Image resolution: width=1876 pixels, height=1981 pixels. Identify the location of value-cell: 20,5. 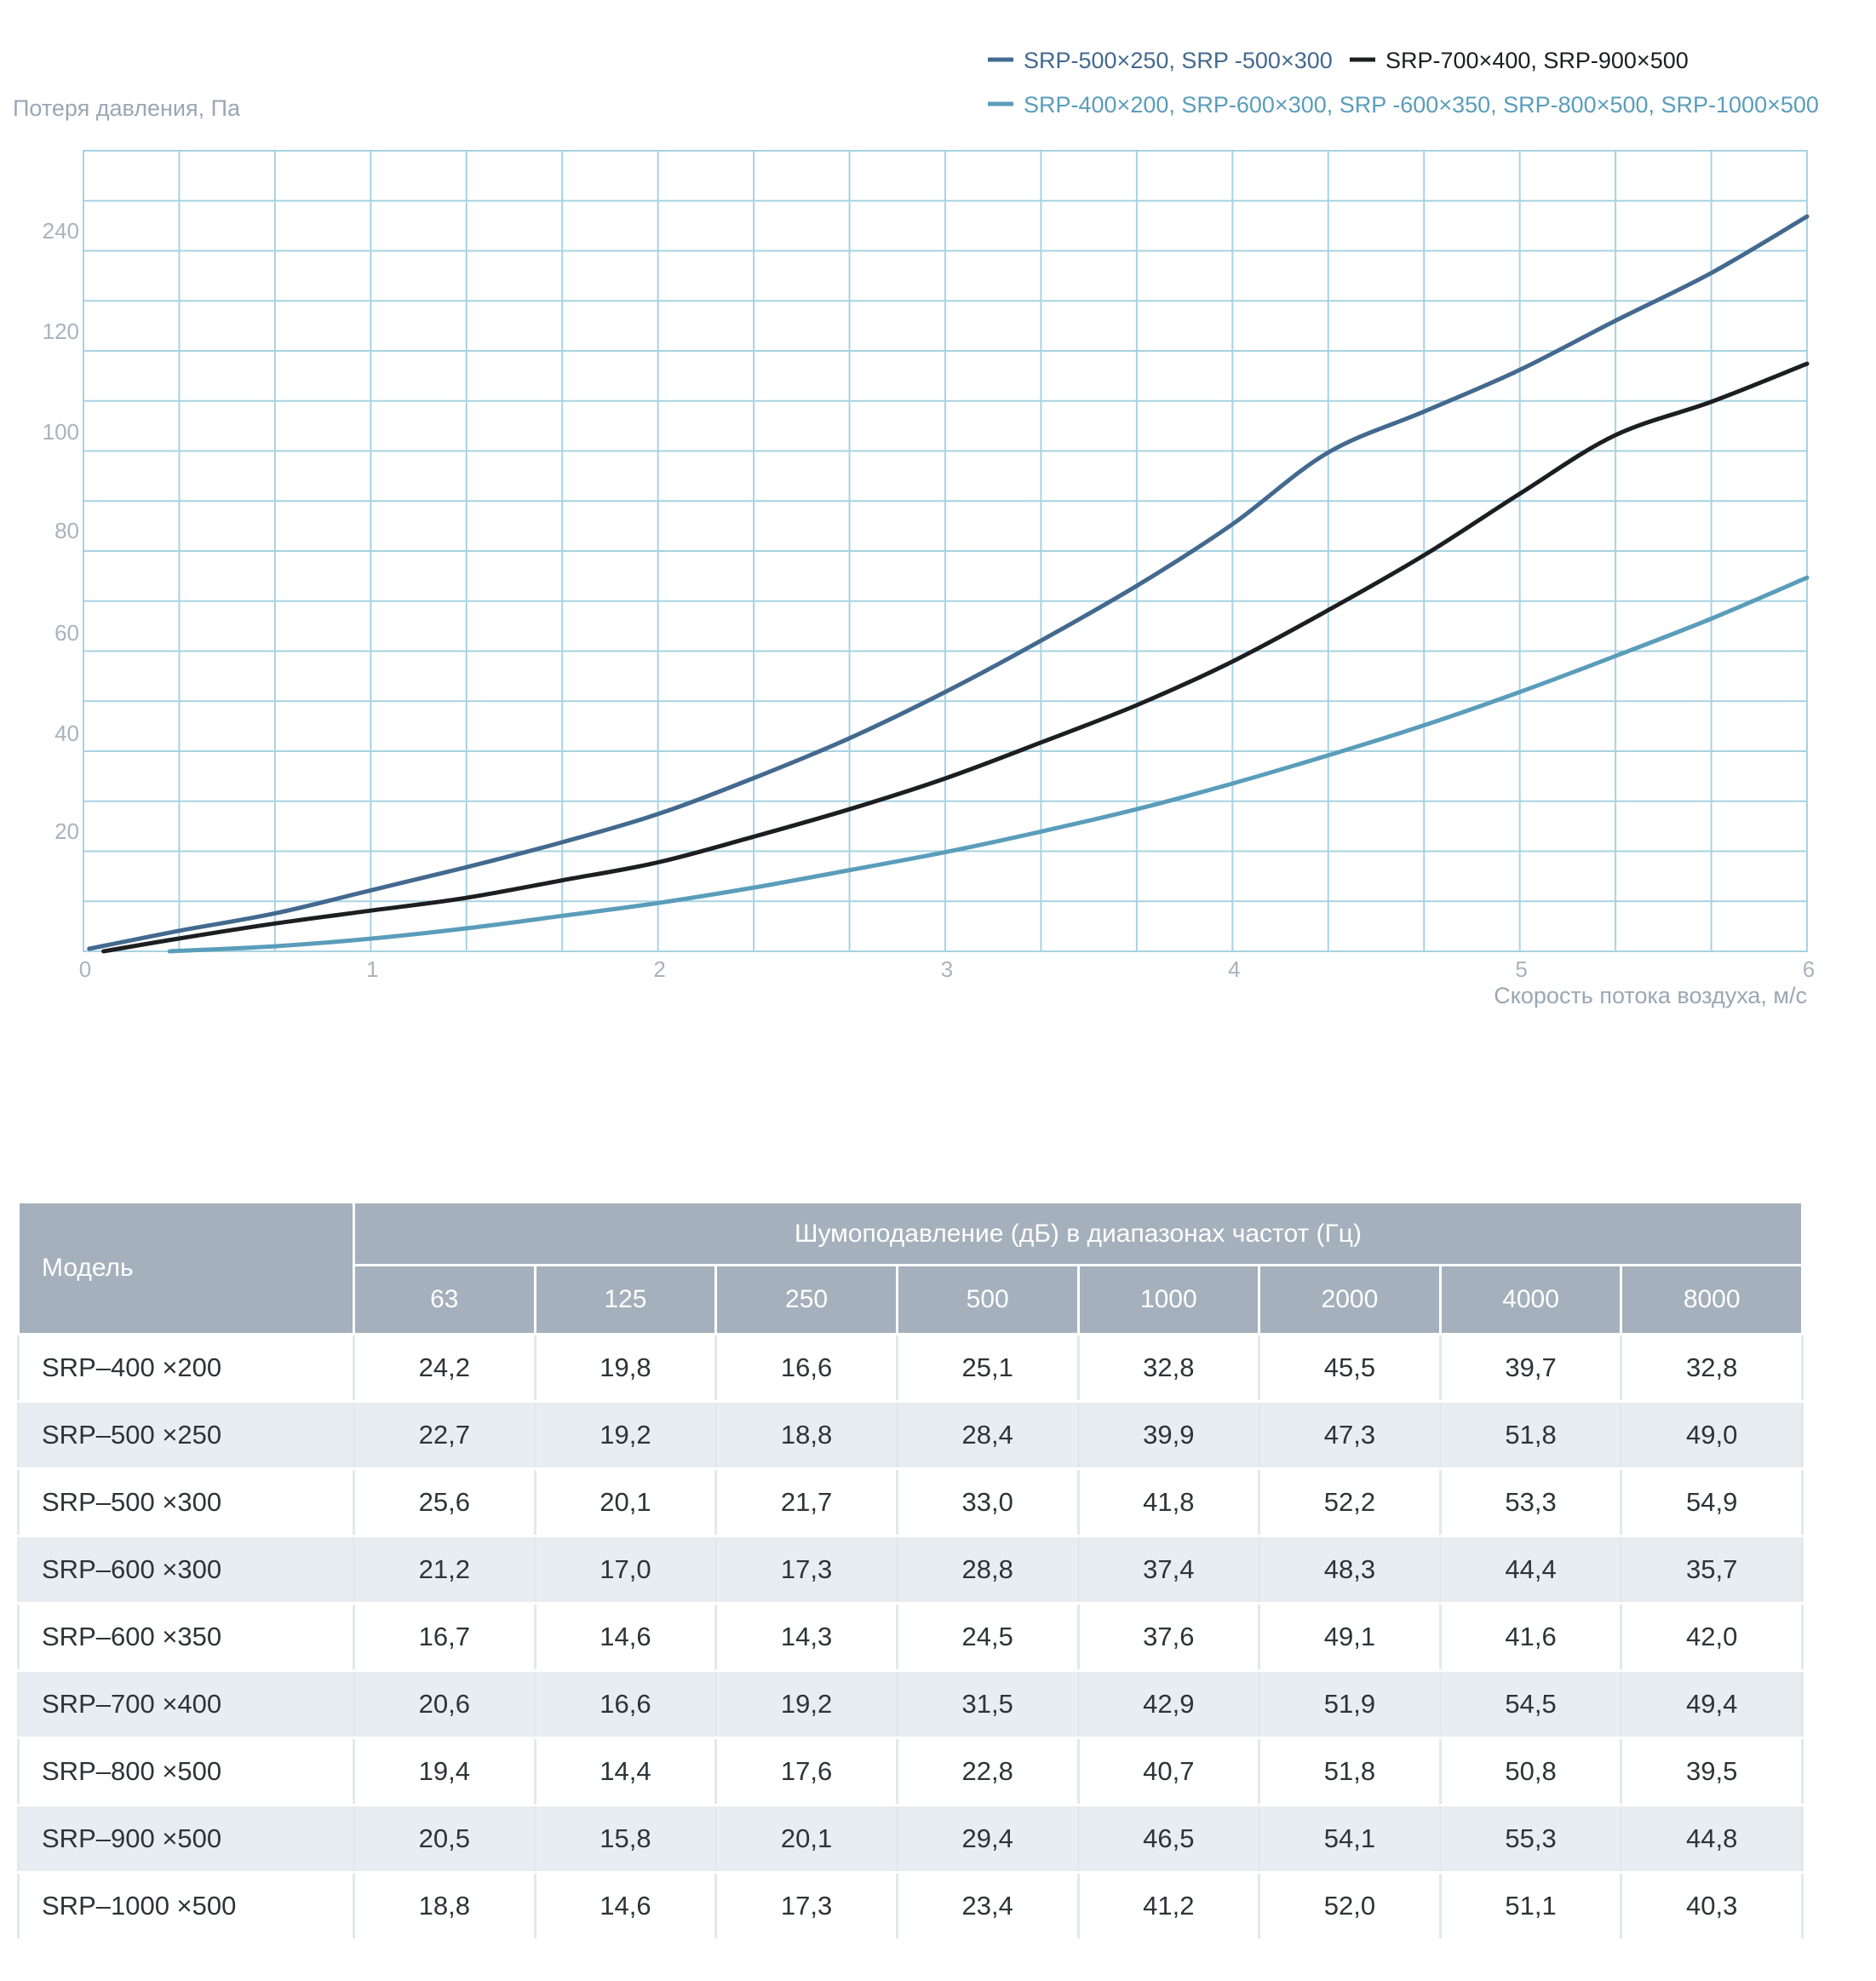
(444, 1839).